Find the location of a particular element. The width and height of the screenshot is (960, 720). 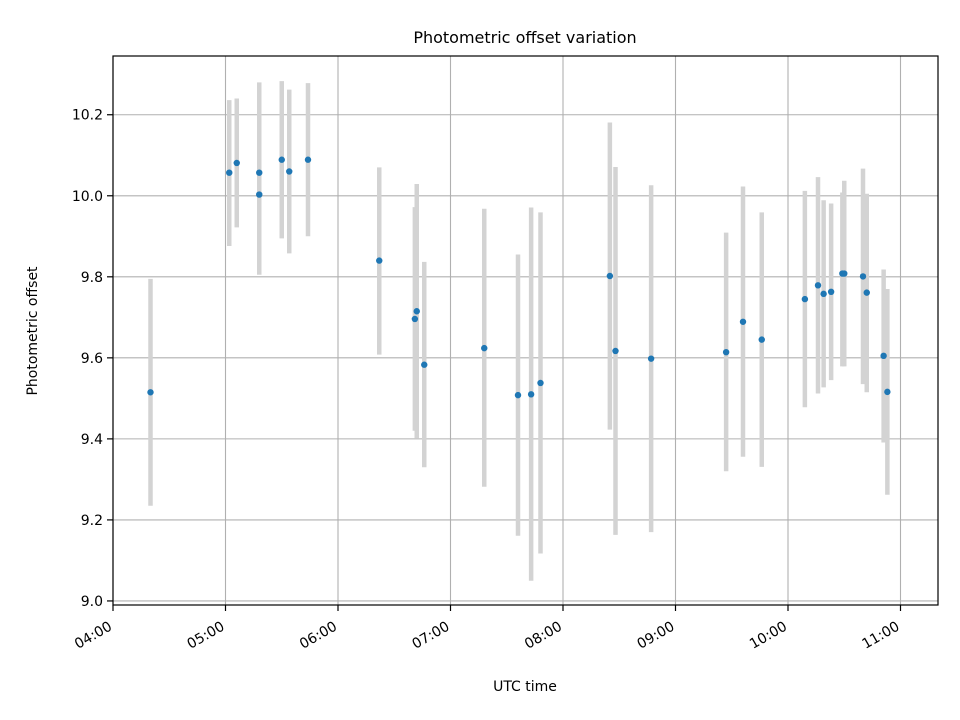

x-tick-label: 07:00 is located at coordinates (431, 636).